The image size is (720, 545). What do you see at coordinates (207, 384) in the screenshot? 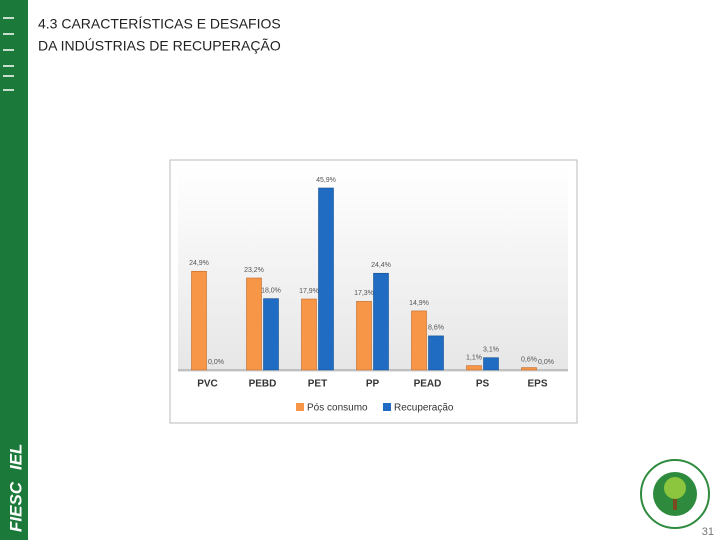
I see `x-tick-label: PVC` at bounding box center [207, 384].